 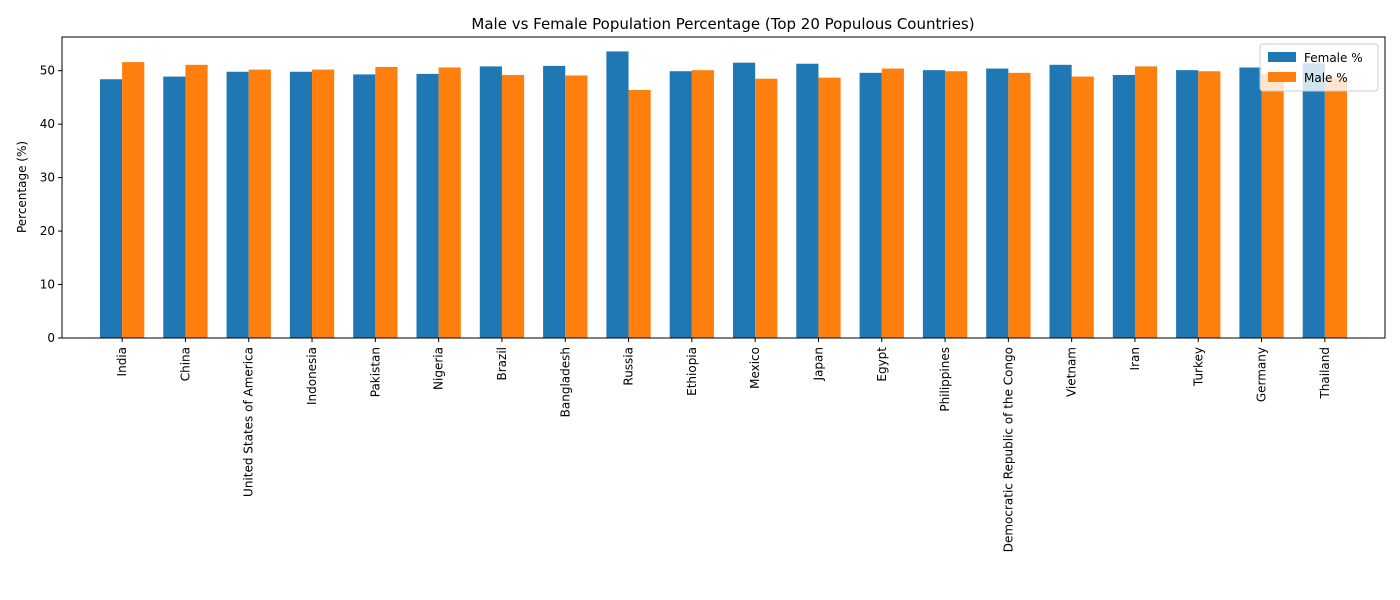 I want to click on x-tick-label-2: United States of America, so click(x=249, y=422).